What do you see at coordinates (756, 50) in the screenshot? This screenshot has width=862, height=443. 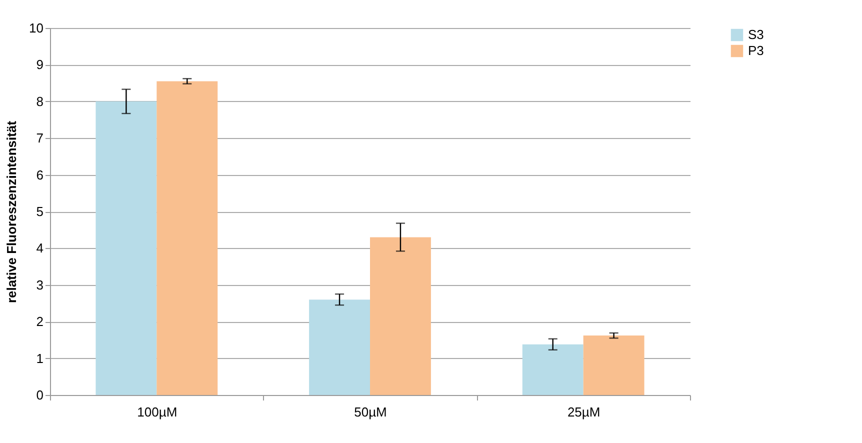 I see `legend-label: P3` at bounding box center [756, 50].